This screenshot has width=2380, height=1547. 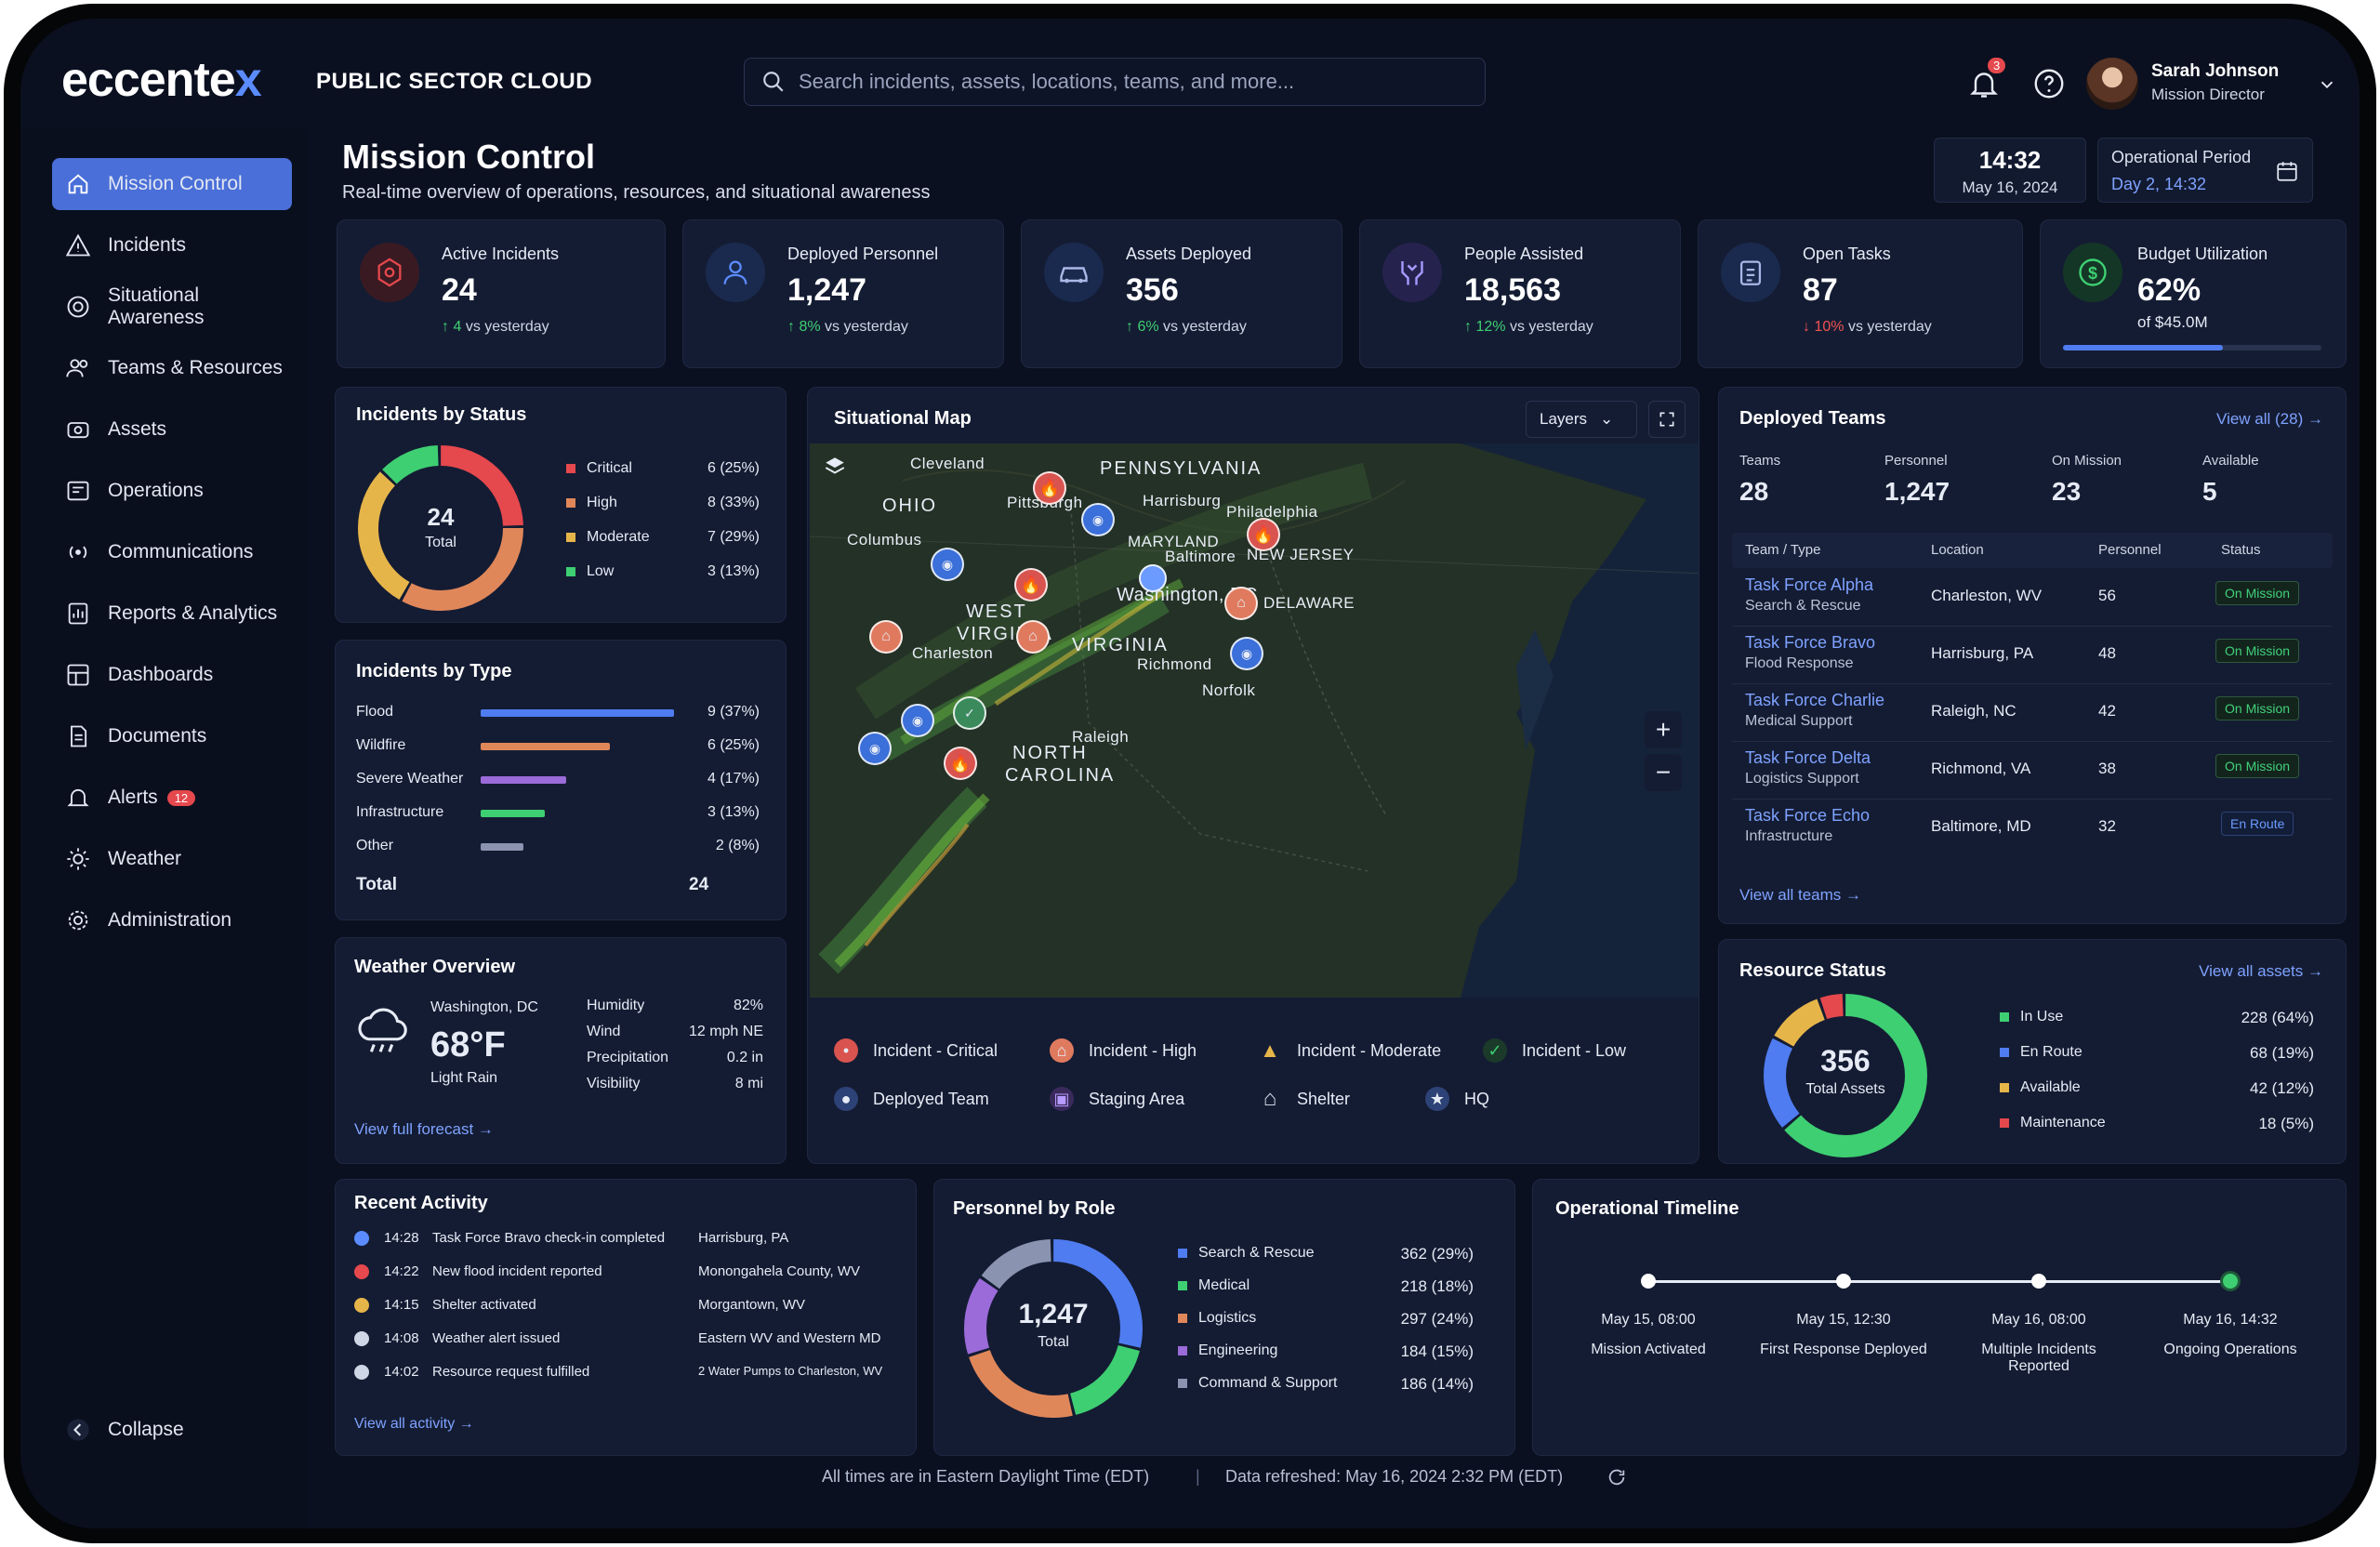 I want to click on current-time: 14:32, so click(x=2010, y=160).